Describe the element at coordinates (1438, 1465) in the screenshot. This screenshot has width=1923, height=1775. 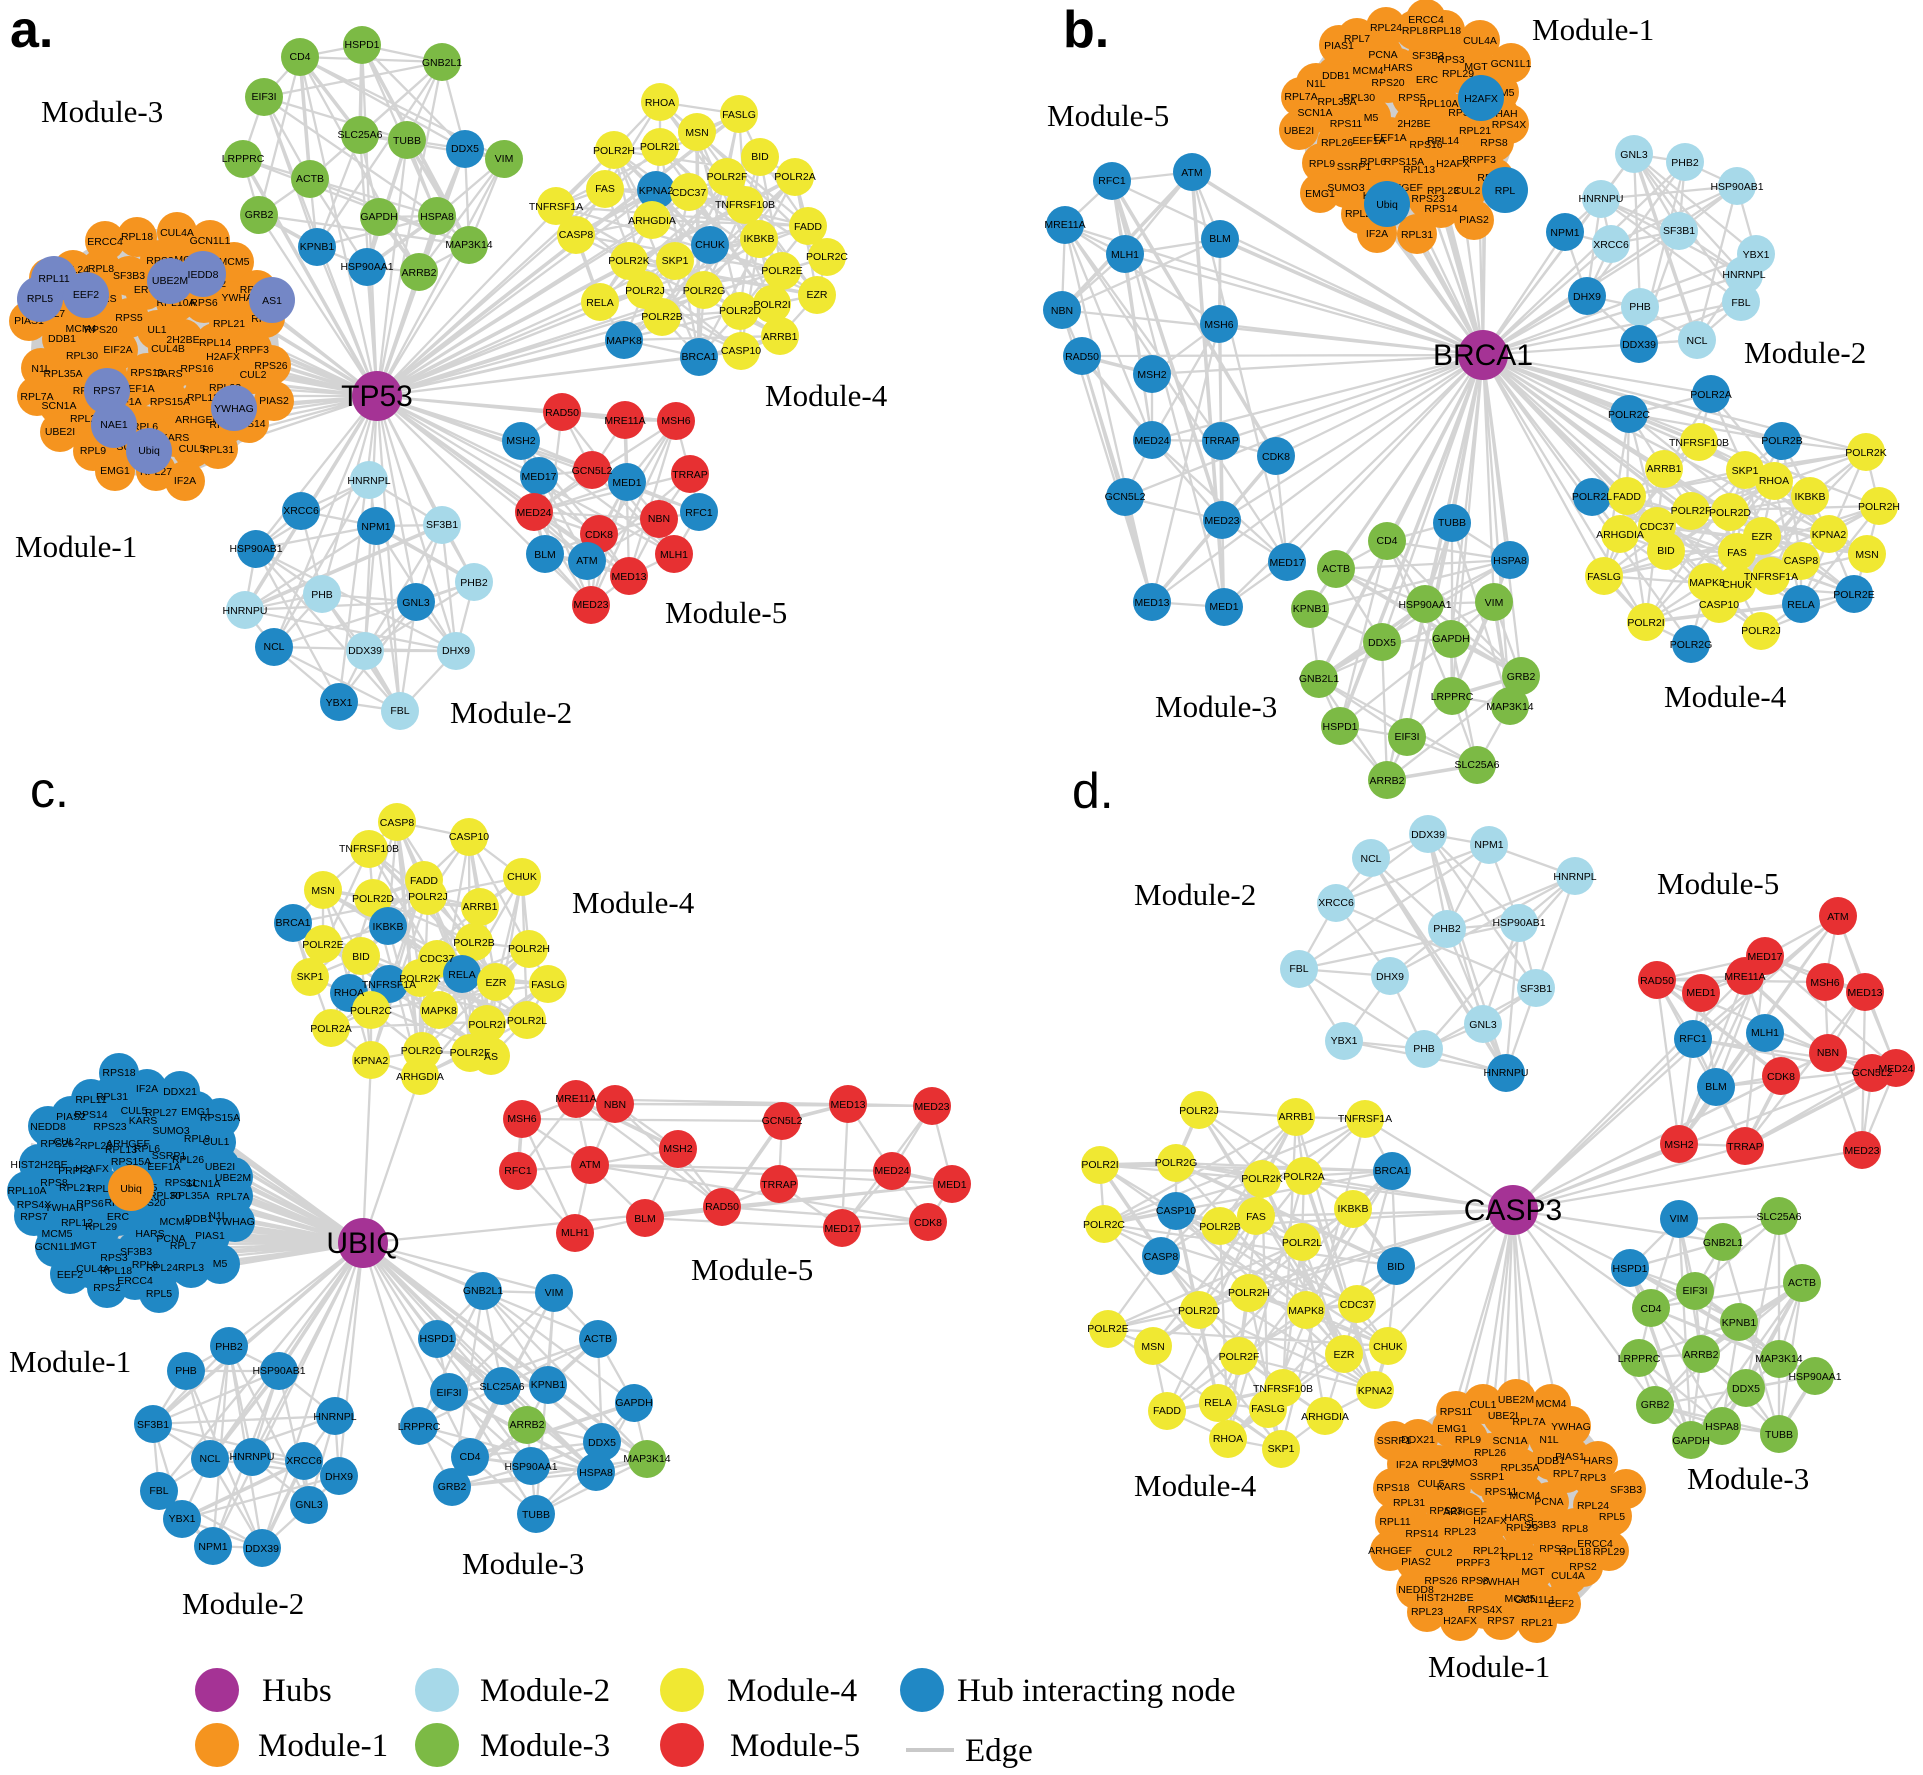
I see `svg-text: RPL27` at that location.